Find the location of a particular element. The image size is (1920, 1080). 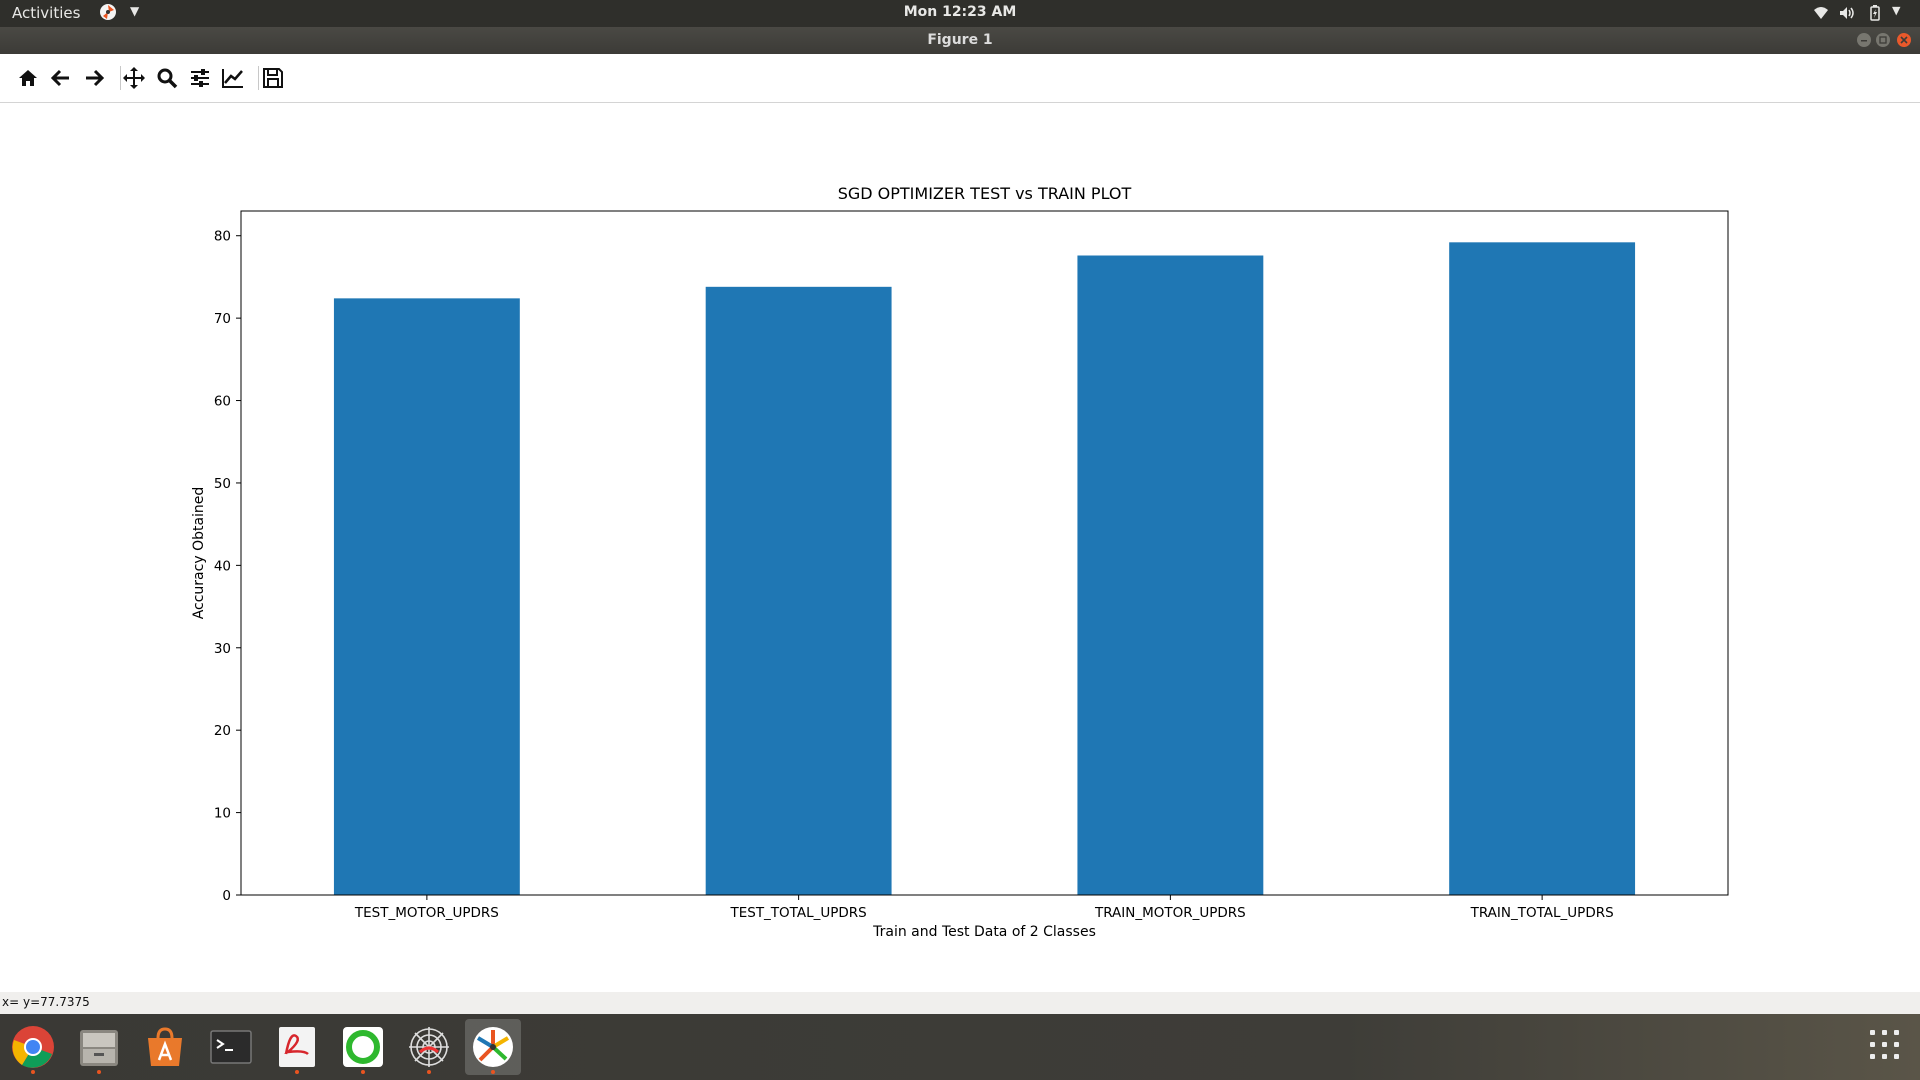

back-arrow-icon is located at coordinates (61, 78).